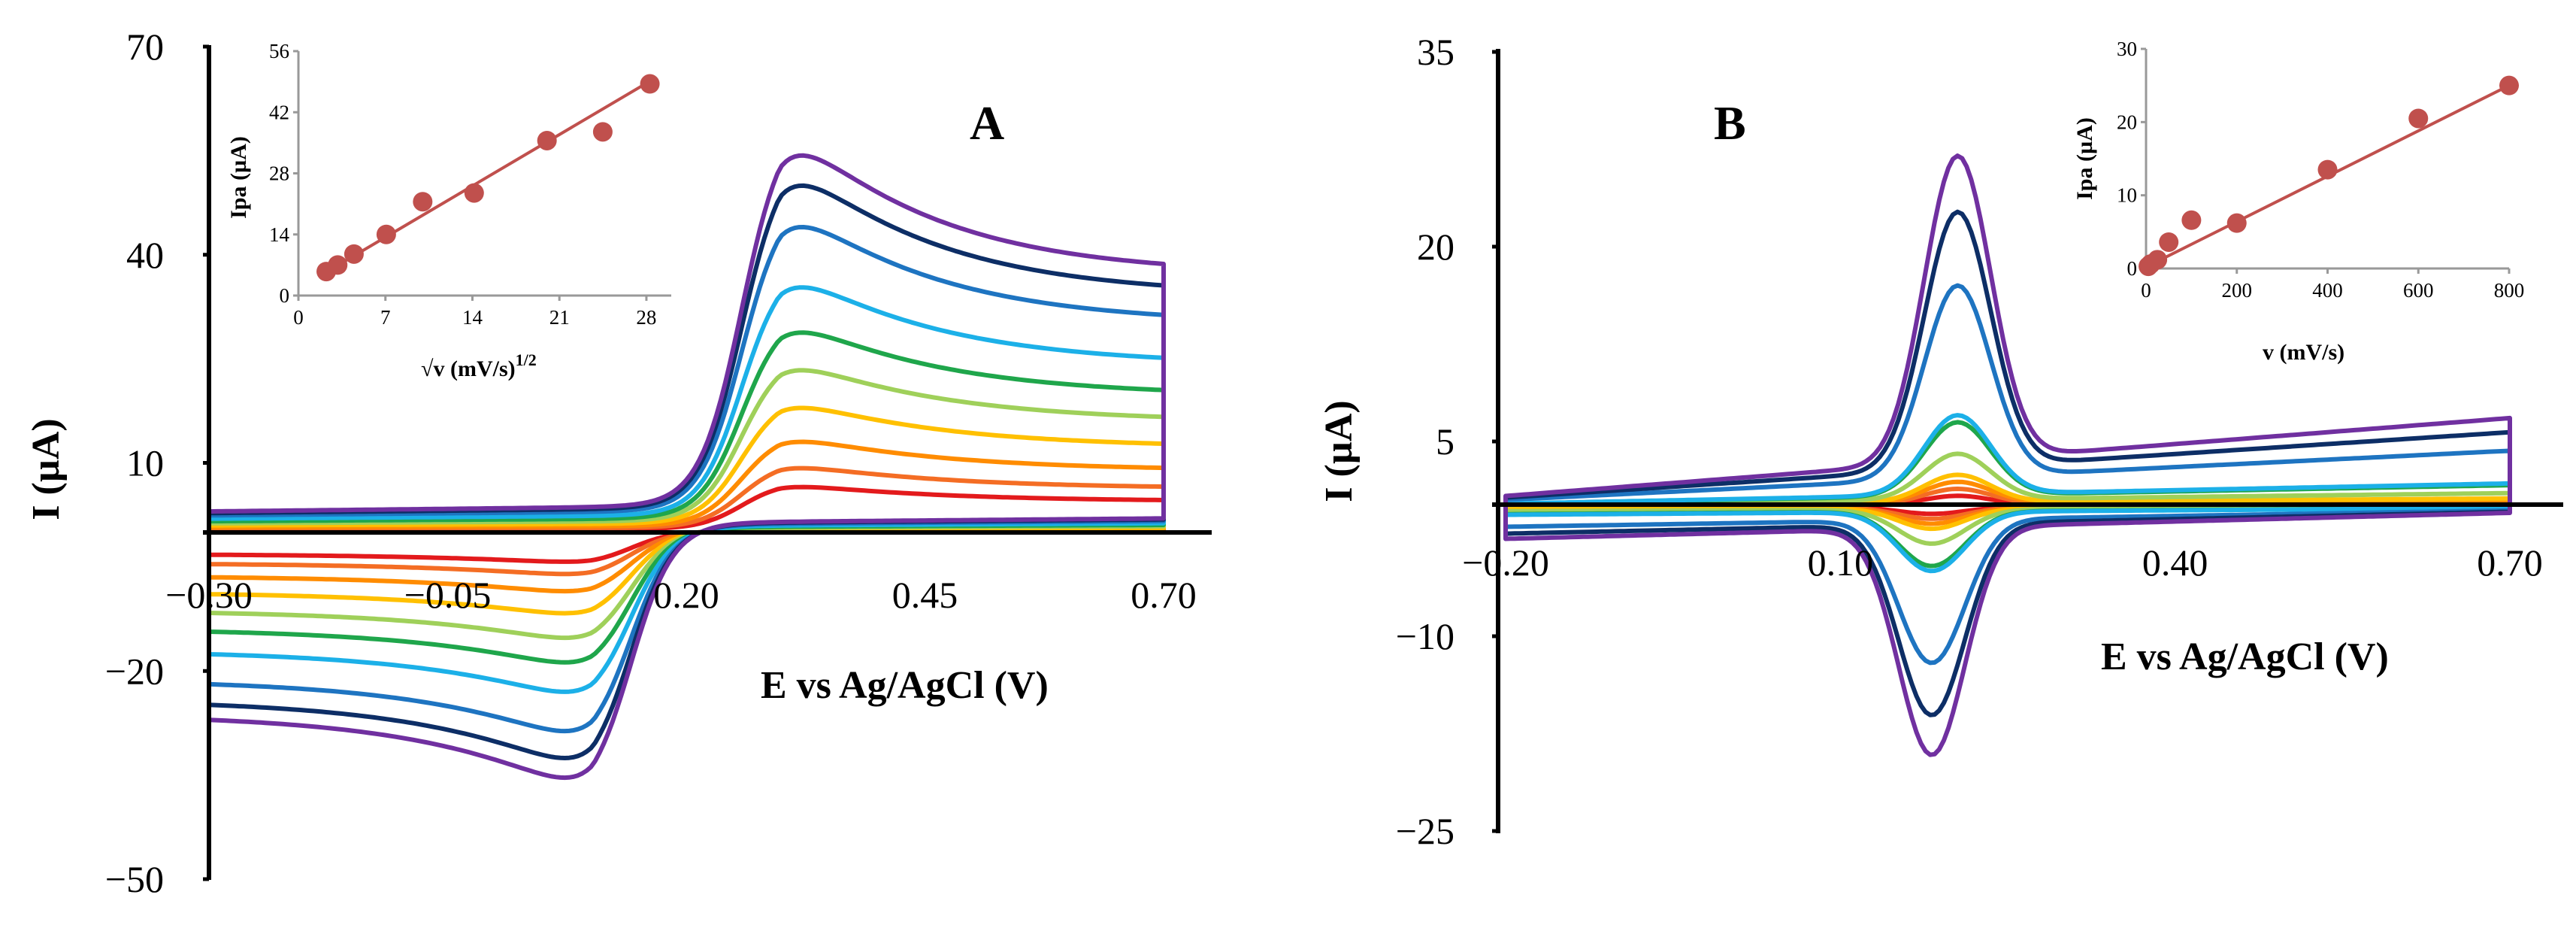  What do you see at coordinates (987, 123) in the screenshot?
I see `panel-a-letter: A` at bounding box center [987, 123].